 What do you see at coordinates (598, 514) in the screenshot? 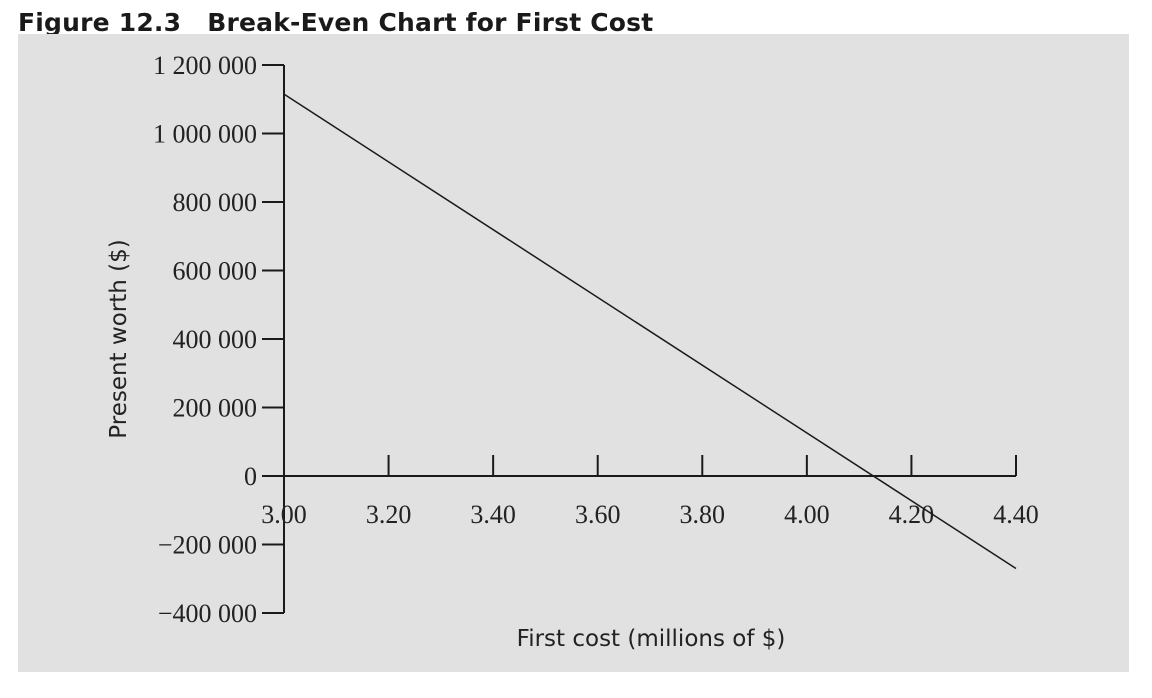
I see `x-tick-label: 3.60` at bounding box center [598, 514].